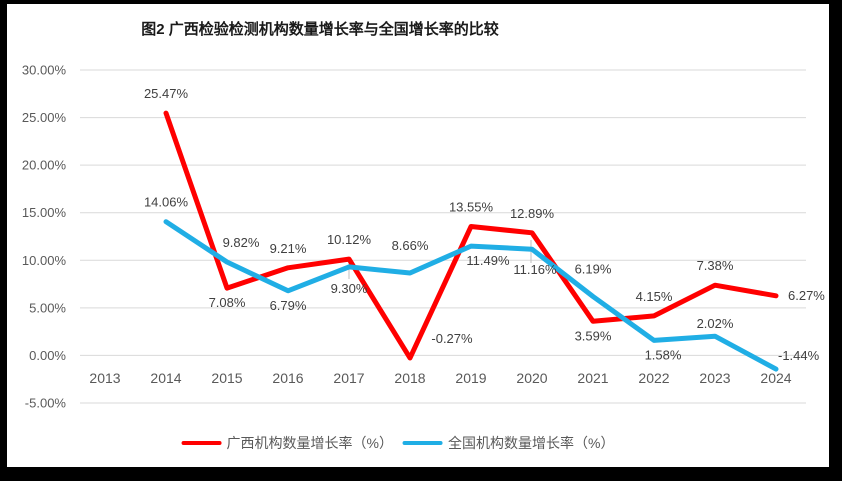 The height and width of the screenshot is (481, 842). Describe the element at coordinates (531, 443) in the screenshot. I see `legend-label-national: 全国机构数量增长率（%）` at that location.